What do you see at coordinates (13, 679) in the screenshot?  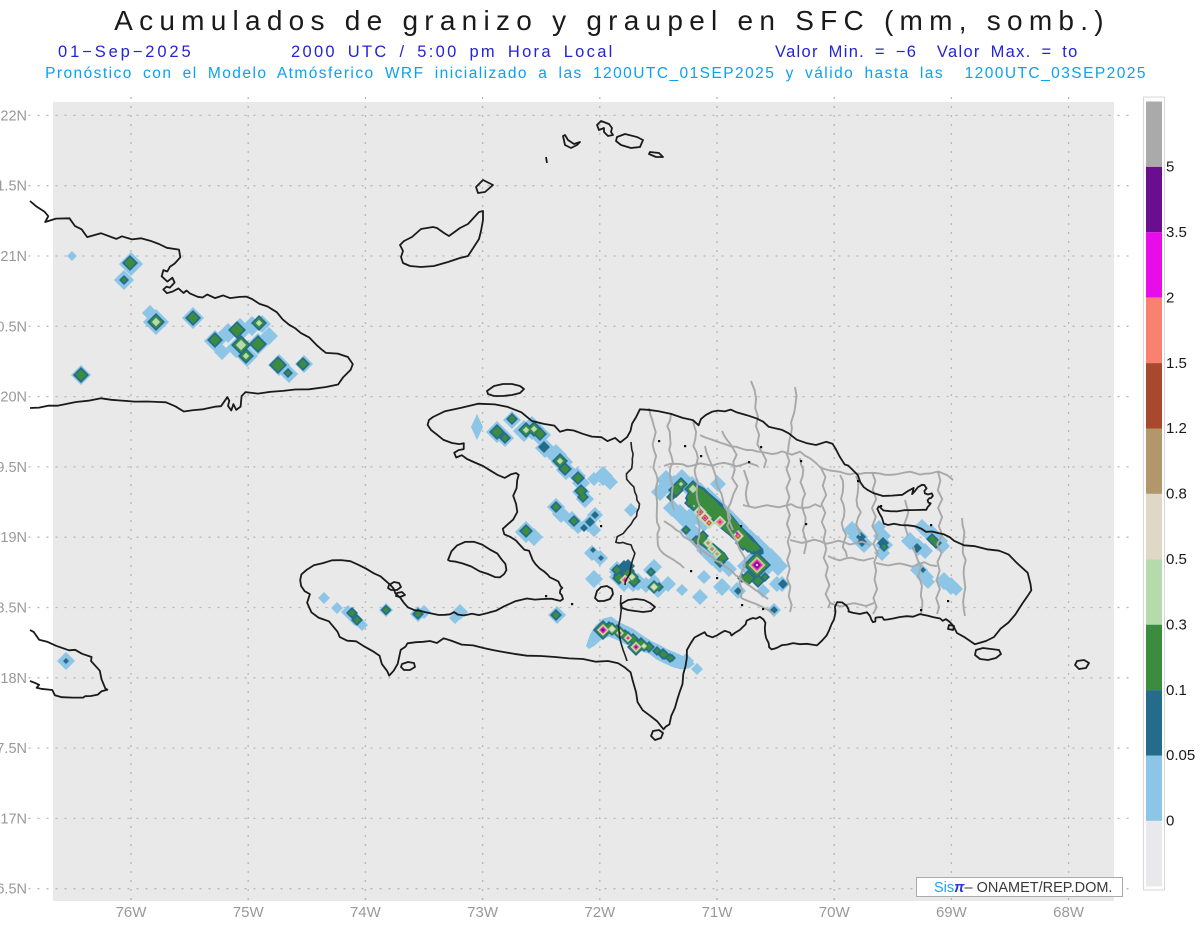 I see `svg-text: 18N` at bounding box center [13, 679].